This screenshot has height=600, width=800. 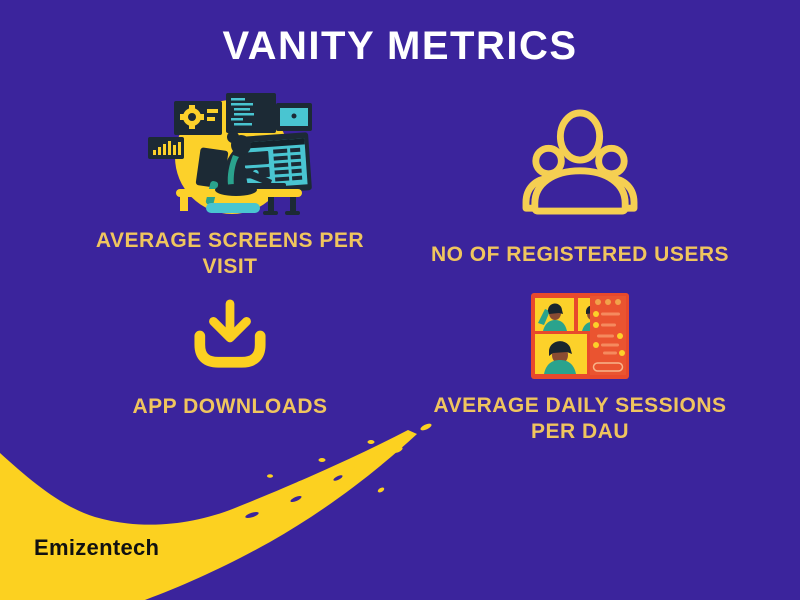 I want to click on computer-workstation-illustration-svg, so click(x=230, y=154).